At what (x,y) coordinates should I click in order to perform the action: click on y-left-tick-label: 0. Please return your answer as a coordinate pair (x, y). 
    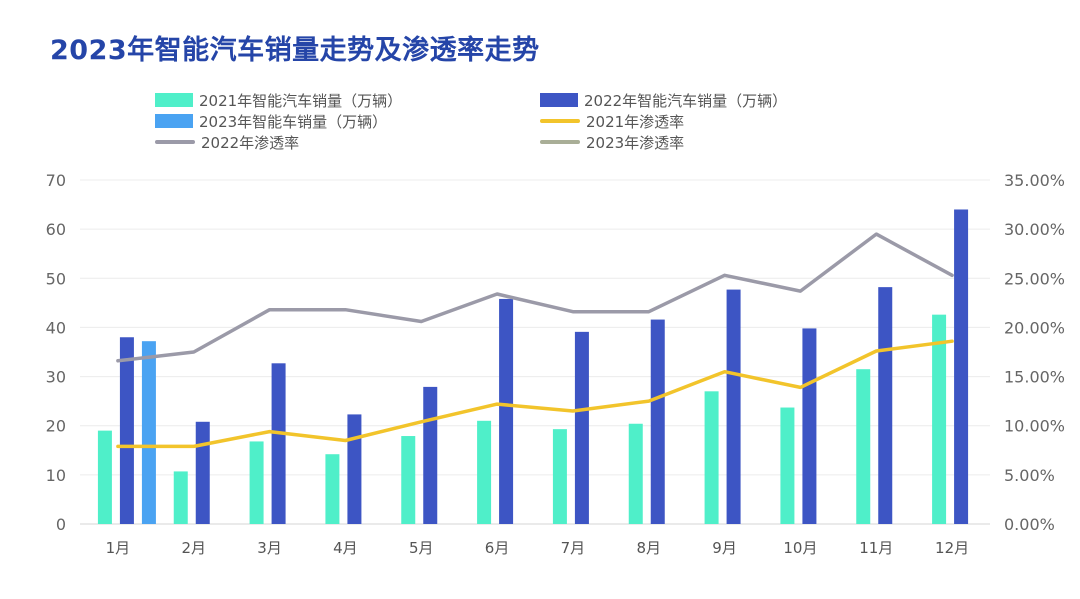
    Looking at the image, I should click on (61, 524).